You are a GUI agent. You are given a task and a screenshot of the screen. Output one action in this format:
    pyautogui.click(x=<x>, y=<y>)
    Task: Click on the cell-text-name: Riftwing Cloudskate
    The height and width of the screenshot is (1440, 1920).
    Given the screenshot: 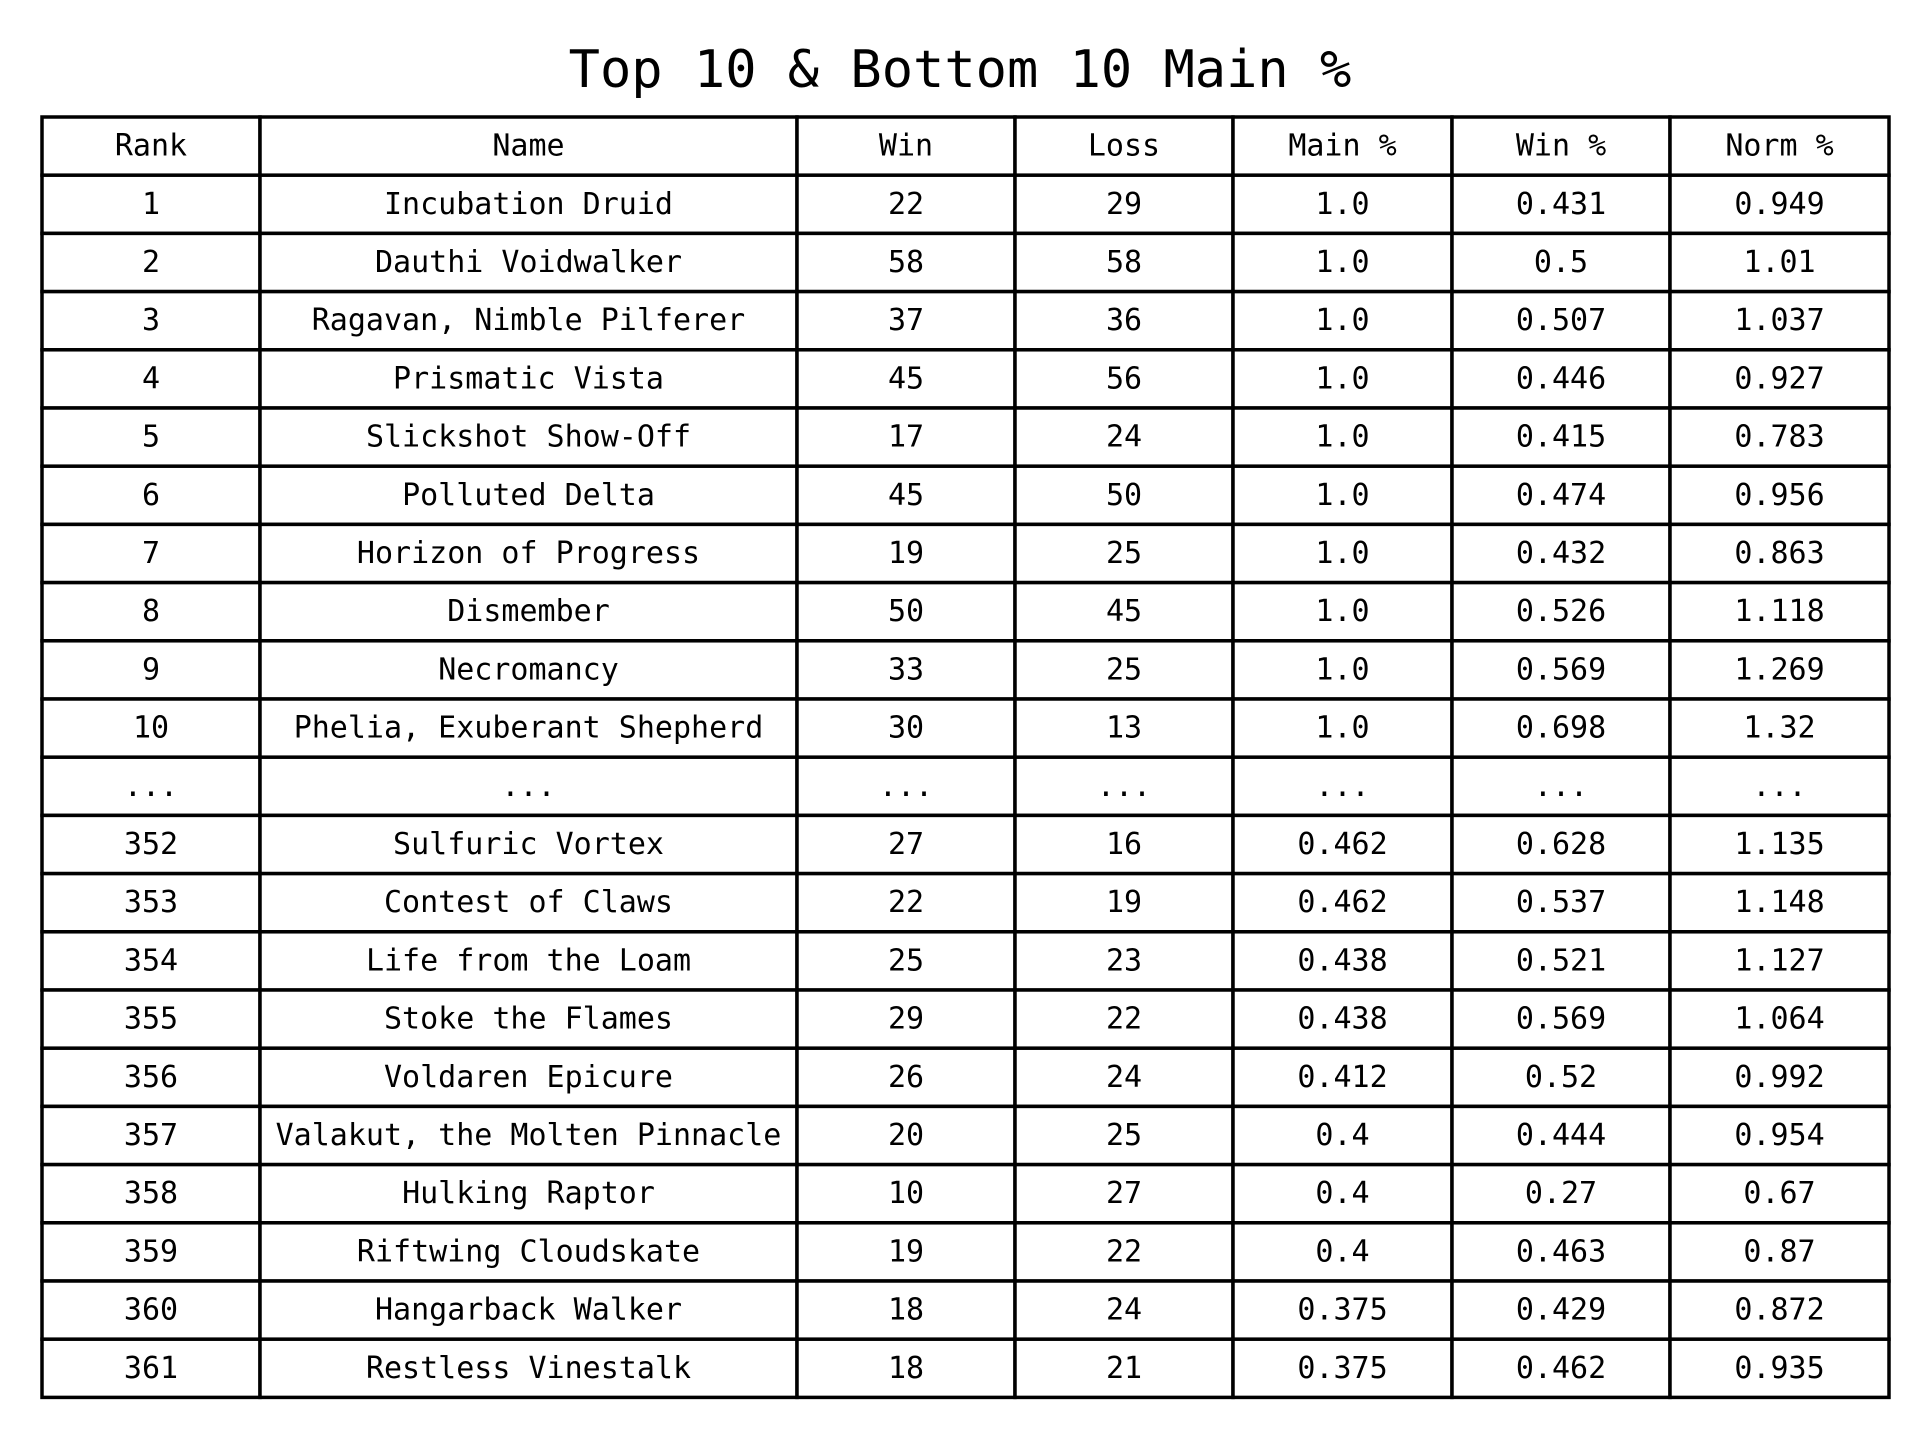 What is the action you would take?
    pyautogui.click(x=528, y=1251)
    